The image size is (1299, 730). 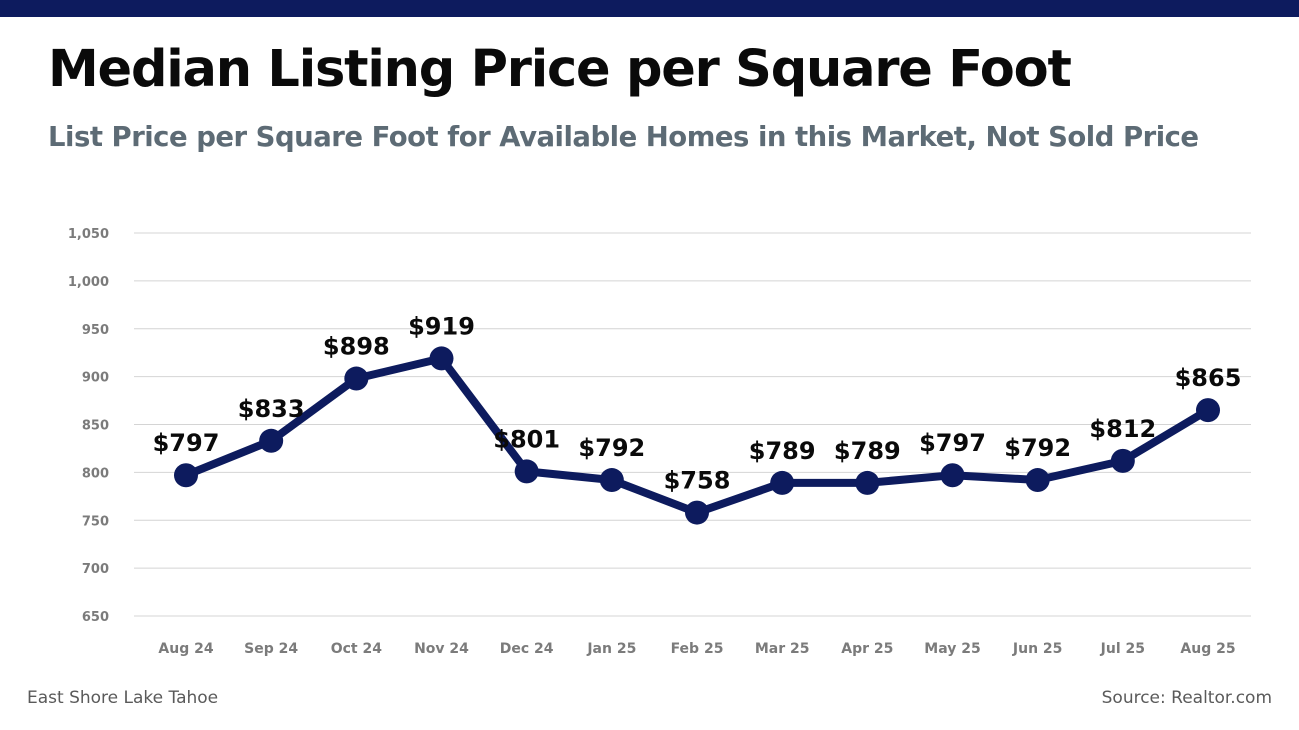 I want to click on y-tick-label: 900, so click(x=95, y=378).